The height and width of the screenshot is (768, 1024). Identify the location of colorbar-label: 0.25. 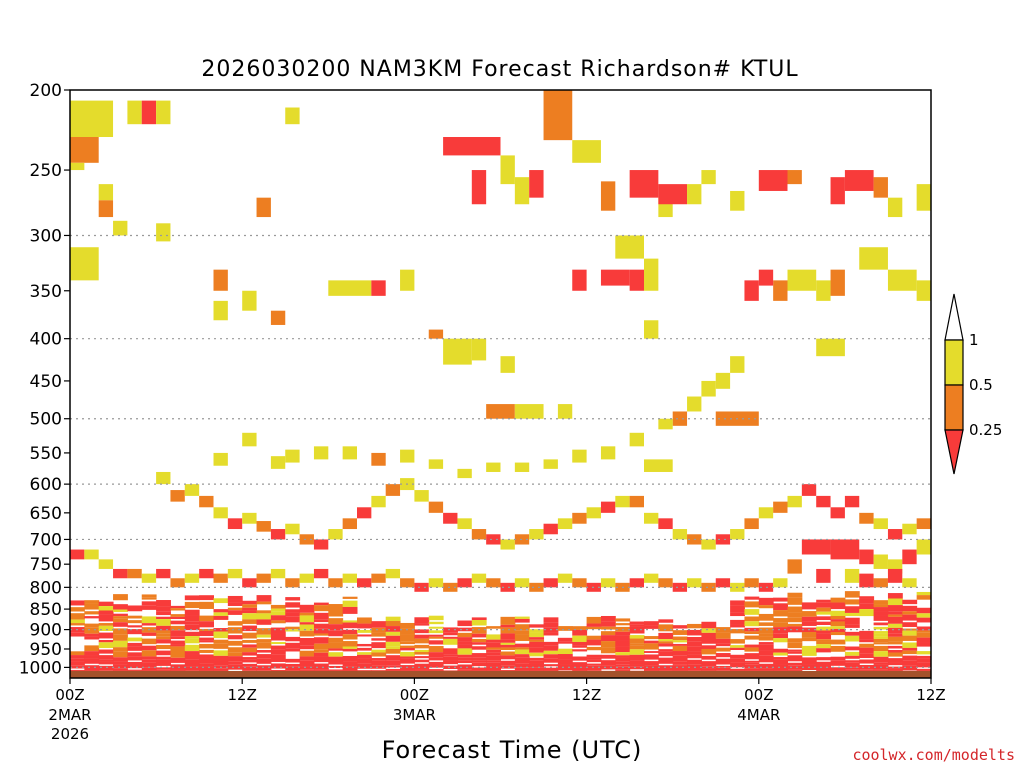
(985, 430).